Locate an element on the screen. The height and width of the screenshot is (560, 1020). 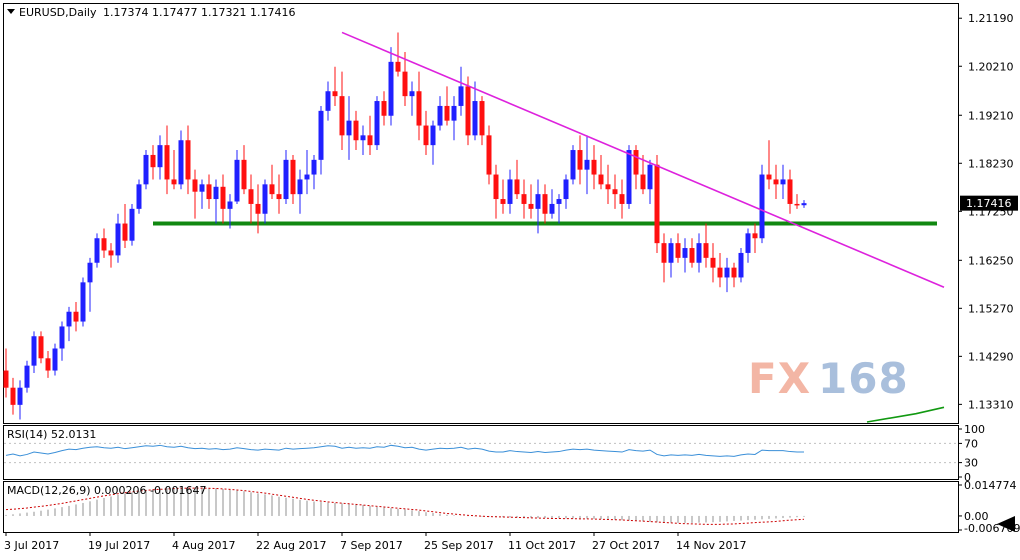
rsi-layer is located at coordinates (481, 453).